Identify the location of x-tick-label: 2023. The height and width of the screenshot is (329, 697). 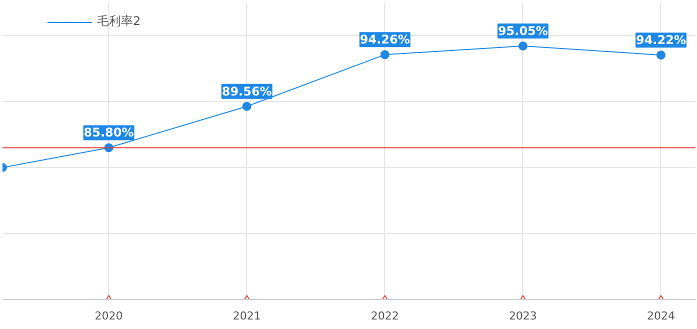
(522, 316).